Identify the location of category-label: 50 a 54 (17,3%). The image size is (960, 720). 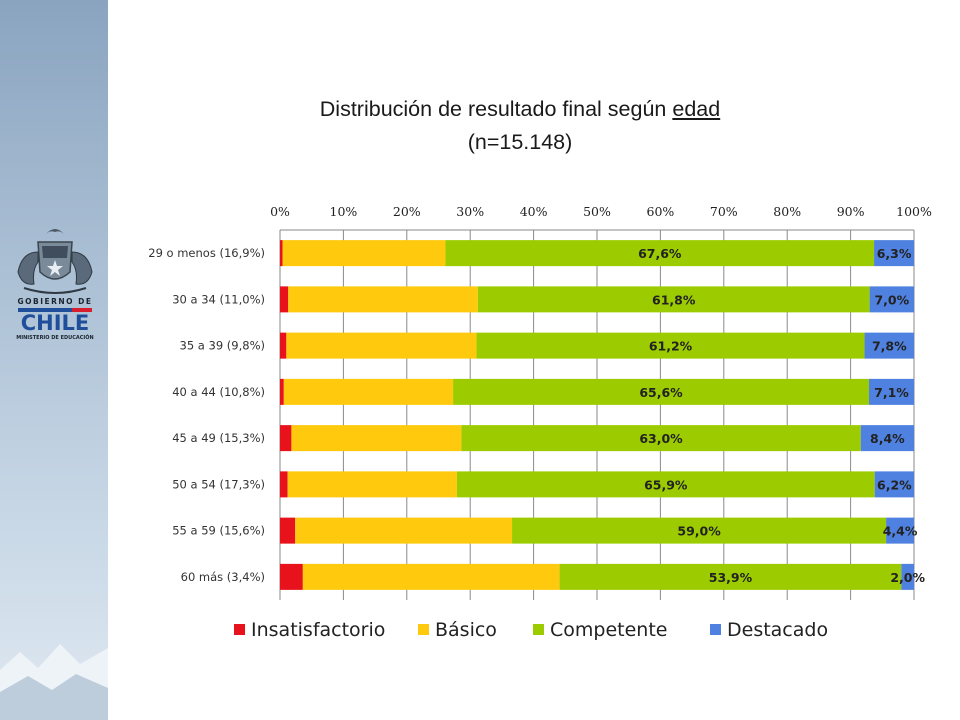
(218, 484).